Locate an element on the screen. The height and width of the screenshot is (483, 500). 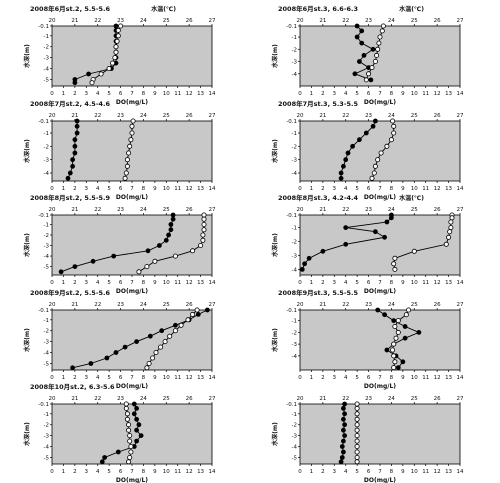
top-tick-label: 21 is located at coordinates (74, 21).